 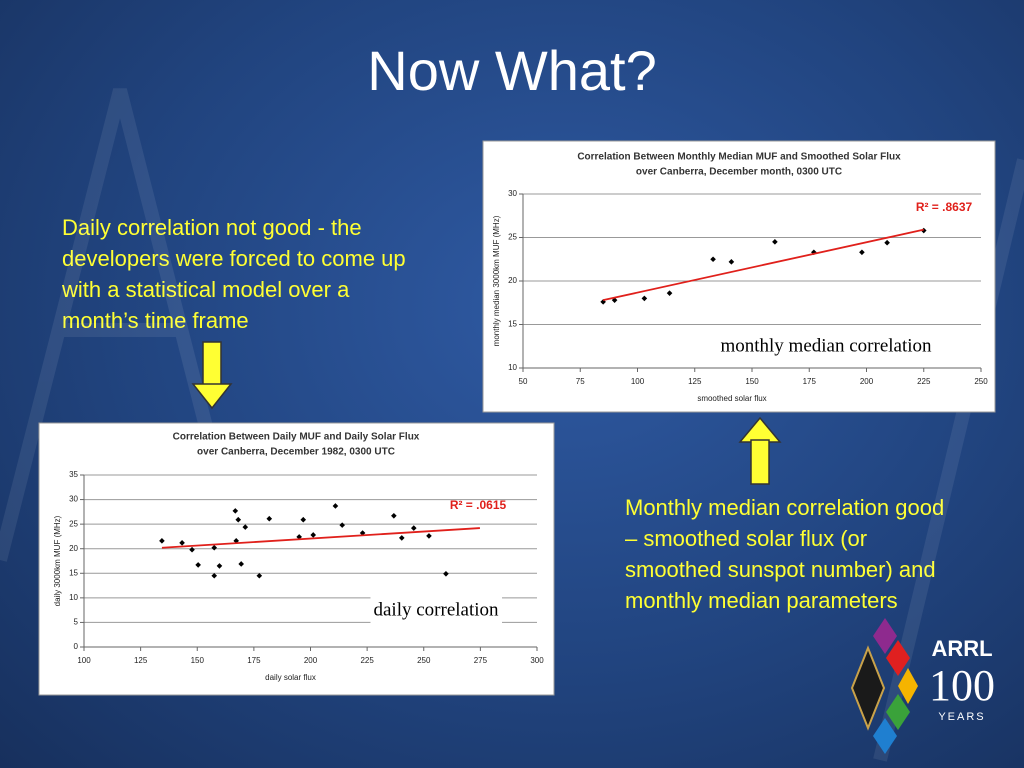 What do you see at coordinates (739, 172) in the screenshot?
I see `chart-subtitle: over Canberra, December month, 0300 UTC` at bounding box center [739, 172].